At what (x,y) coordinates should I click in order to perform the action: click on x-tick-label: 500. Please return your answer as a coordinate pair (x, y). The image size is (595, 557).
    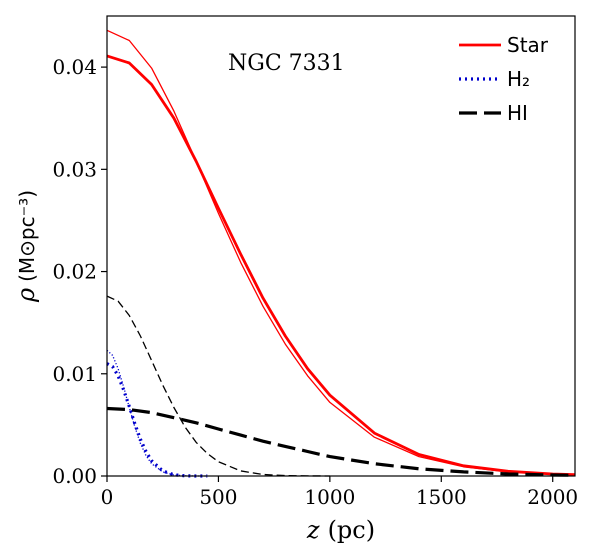
    Looking at the image, I should click on (218, 497).